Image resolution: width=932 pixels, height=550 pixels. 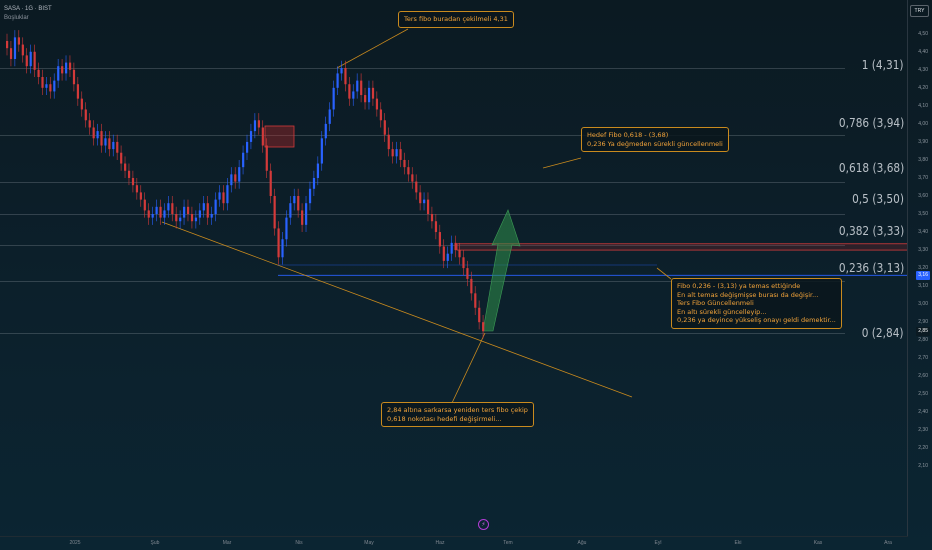 I want to click on price-tick: 4,10, so click(x=923, y=105).